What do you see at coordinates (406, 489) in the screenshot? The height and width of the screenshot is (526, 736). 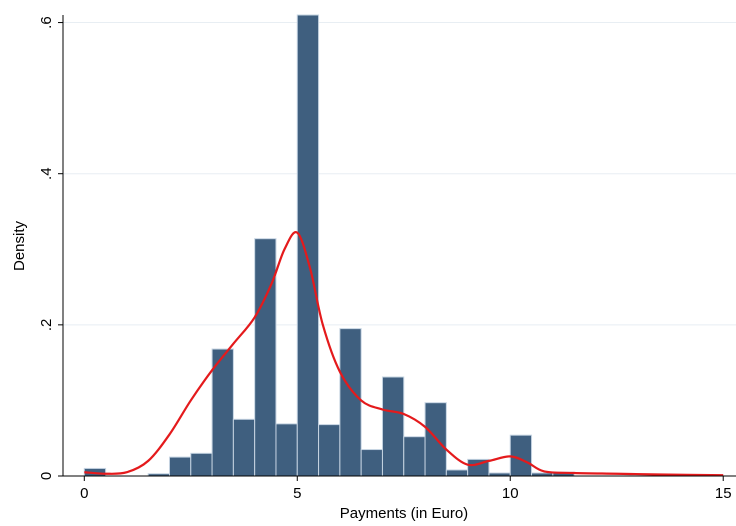 I see `x-tick-labels: 0 5 10 15` at bounding box center [406, 489].